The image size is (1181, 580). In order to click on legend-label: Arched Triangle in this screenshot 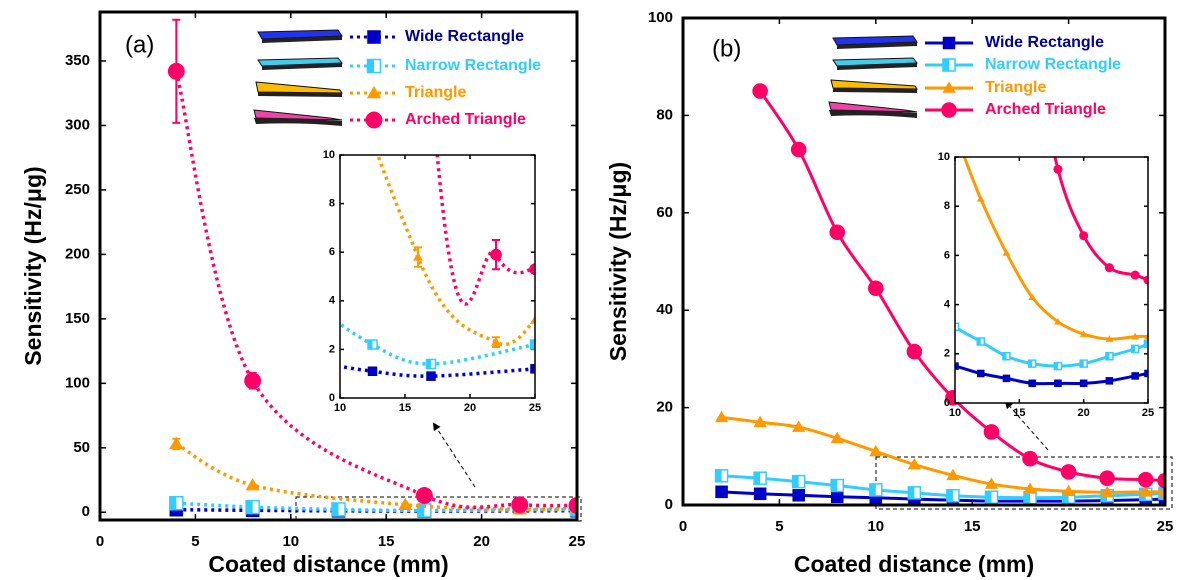, I will do `click(1045, 109)`.